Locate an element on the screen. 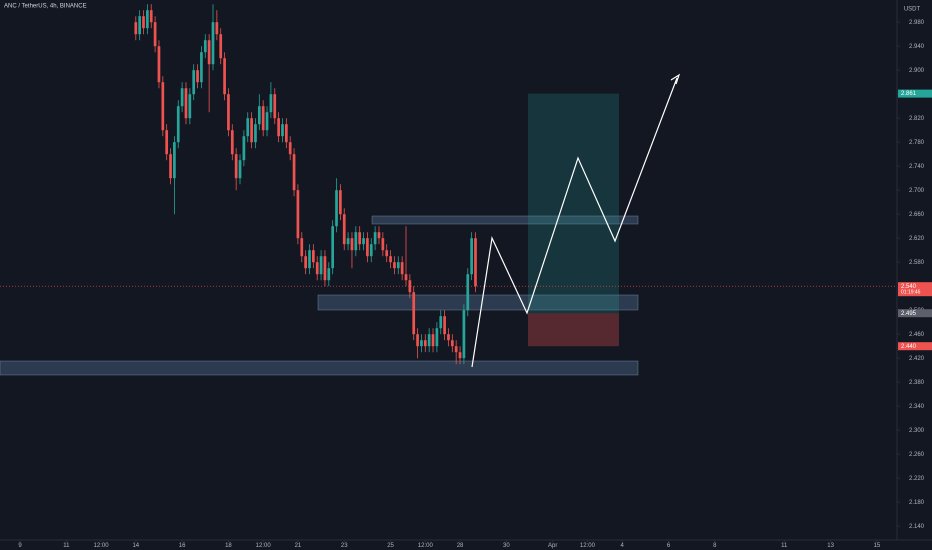 This screenshot has width=932, height=550. x-tick-label: 11 is located at coordinates (784, 546).